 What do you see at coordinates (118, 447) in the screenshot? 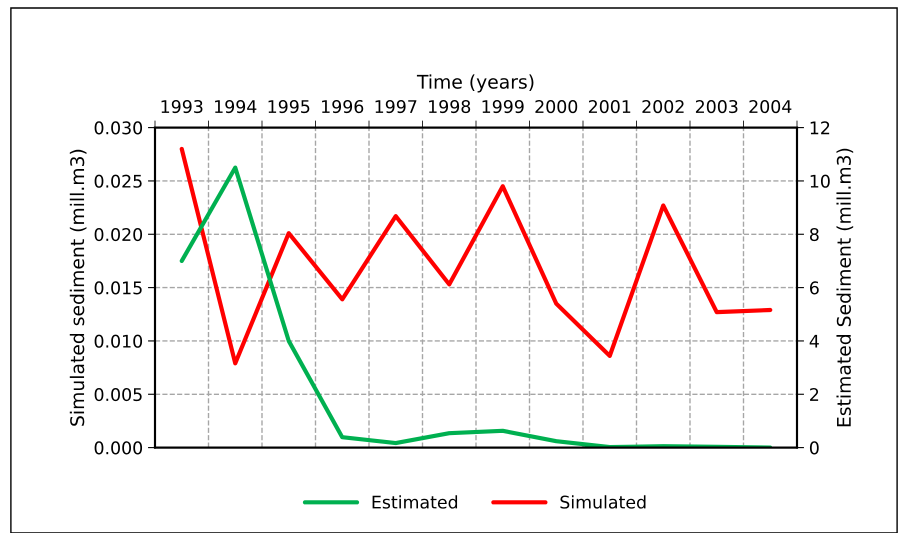
I see `y-tick-label: 0.000` at bounding box center [118, 447].